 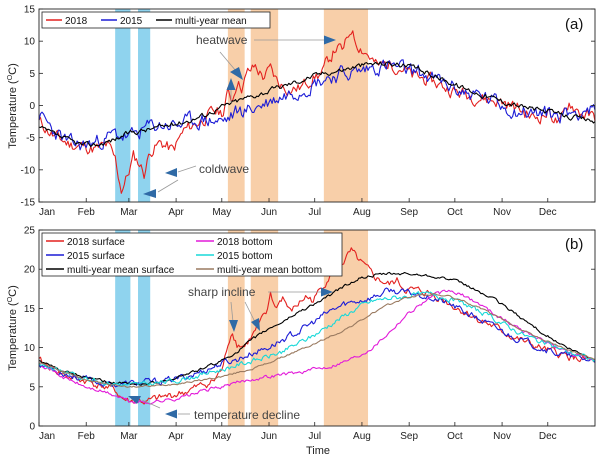 What do you see at coordinates (187, 169) in the screenshot?
I see `coldwave-leader` at bounding box center [187, 169].